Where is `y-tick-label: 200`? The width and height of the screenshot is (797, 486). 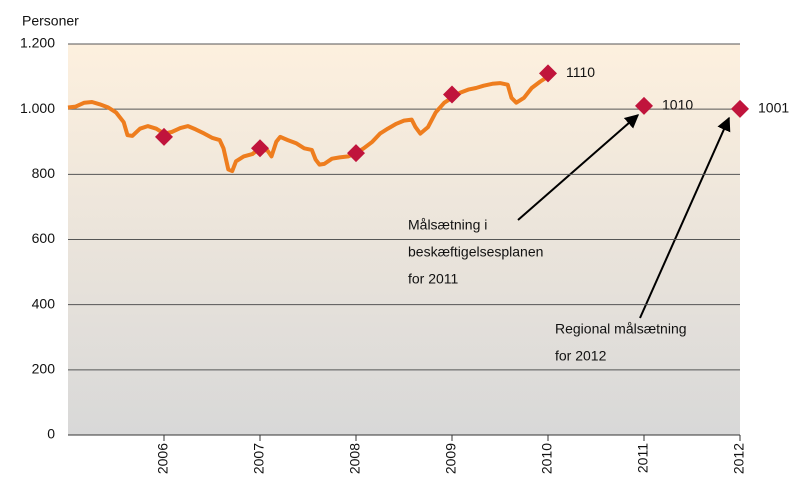 y-tick-label: 200 is located at coordinates (44, 369).